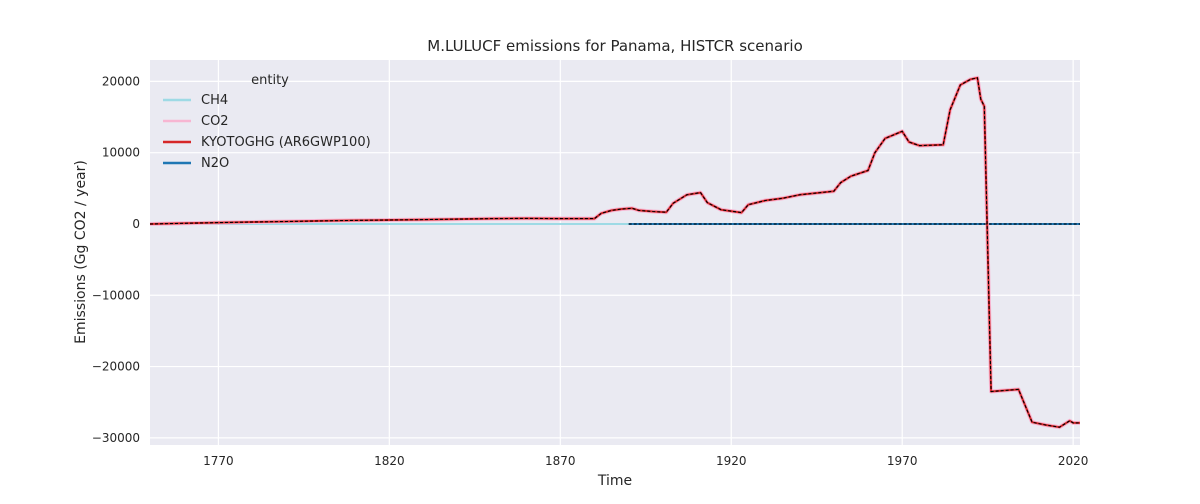  I want to click on legend: entity CH4 CO2 KYOTOGHG (AR6GWP100) N2O, so click(267, 122).